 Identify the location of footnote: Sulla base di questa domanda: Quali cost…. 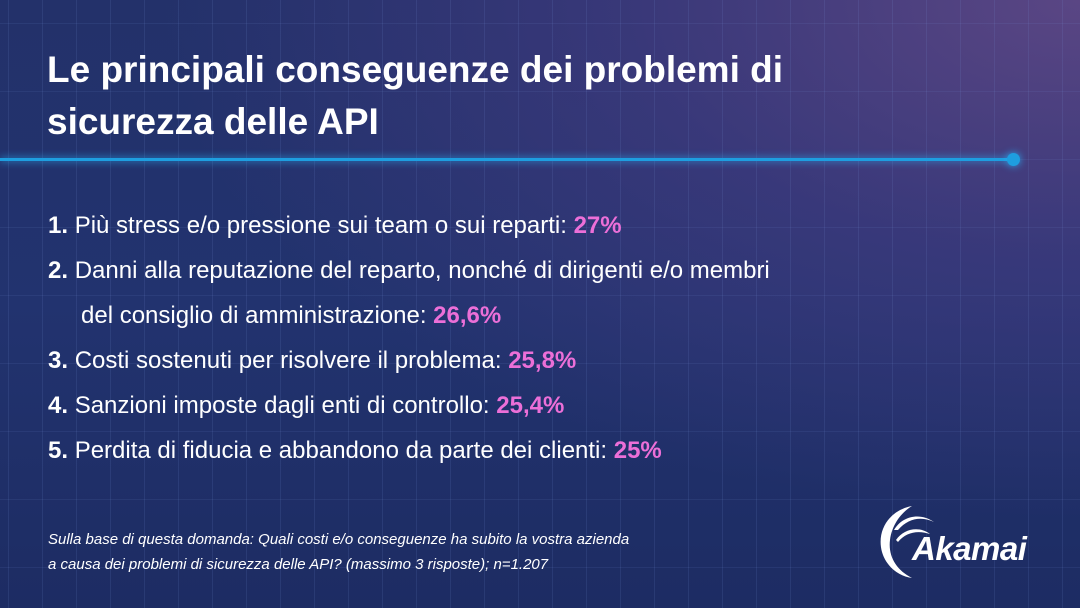
(338, 552).